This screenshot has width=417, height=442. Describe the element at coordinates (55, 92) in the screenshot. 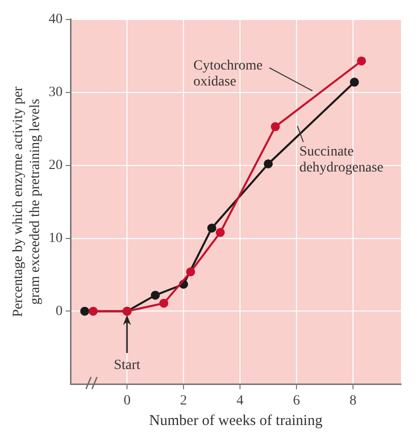

I see `y-tick-label: 30` at that location.